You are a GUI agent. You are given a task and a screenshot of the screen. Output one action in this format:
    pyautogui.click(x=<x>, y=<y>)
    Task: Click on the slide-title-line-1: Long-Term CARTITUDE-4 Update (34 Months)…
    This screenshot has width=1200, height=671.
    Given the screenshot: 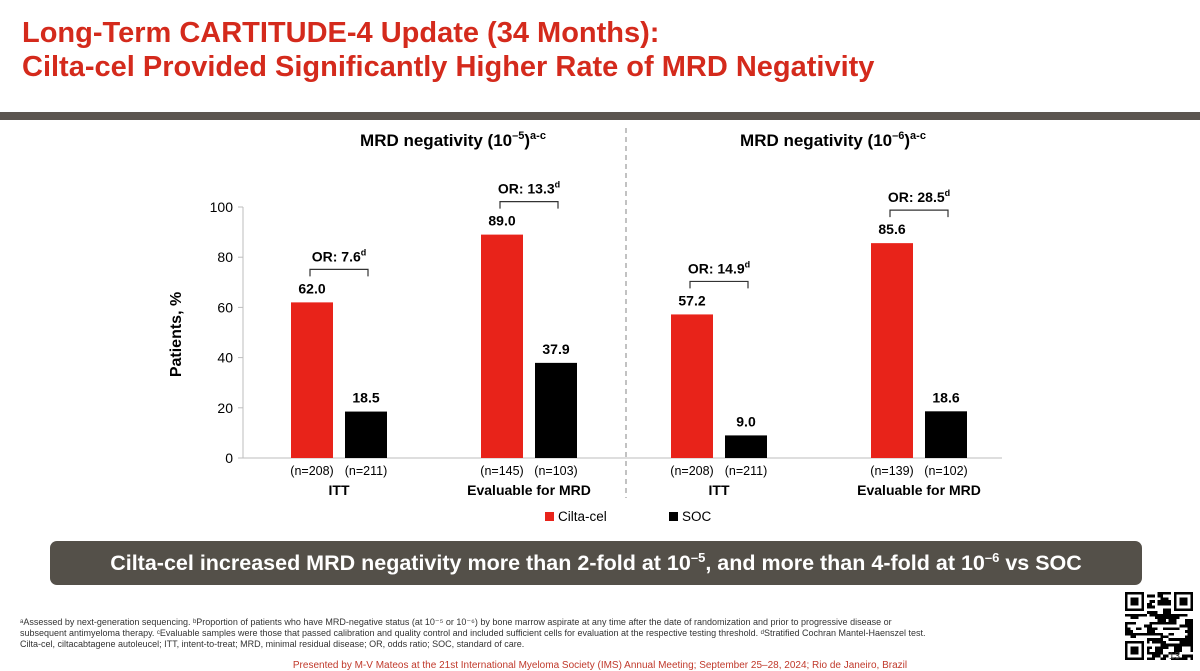 What is the action you would take?
    pyautogui.click(x=341, y=33)
    